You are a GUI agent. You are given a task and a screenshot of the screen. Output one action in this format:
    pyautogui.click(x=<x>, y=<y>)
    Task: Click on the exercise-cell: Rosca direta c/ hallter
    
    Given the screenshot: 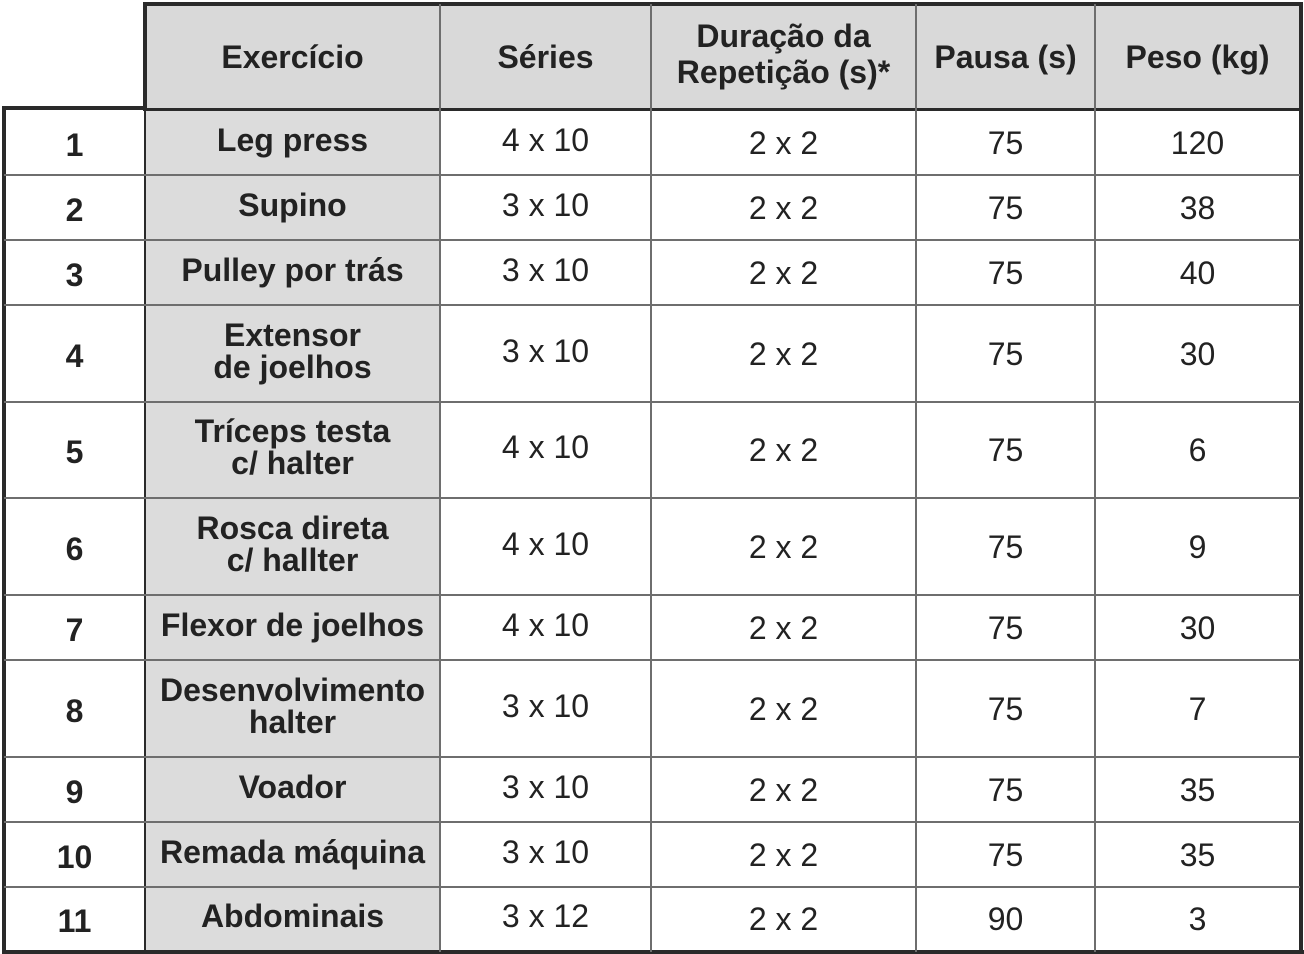 What is the action you would take?
    pyautogui.click(x=292, y=546)
    